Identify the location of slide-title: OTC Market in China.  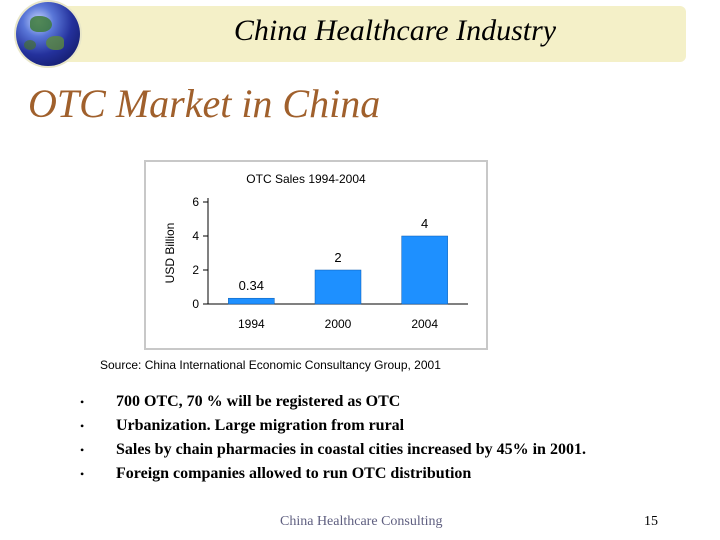
(204, 103).